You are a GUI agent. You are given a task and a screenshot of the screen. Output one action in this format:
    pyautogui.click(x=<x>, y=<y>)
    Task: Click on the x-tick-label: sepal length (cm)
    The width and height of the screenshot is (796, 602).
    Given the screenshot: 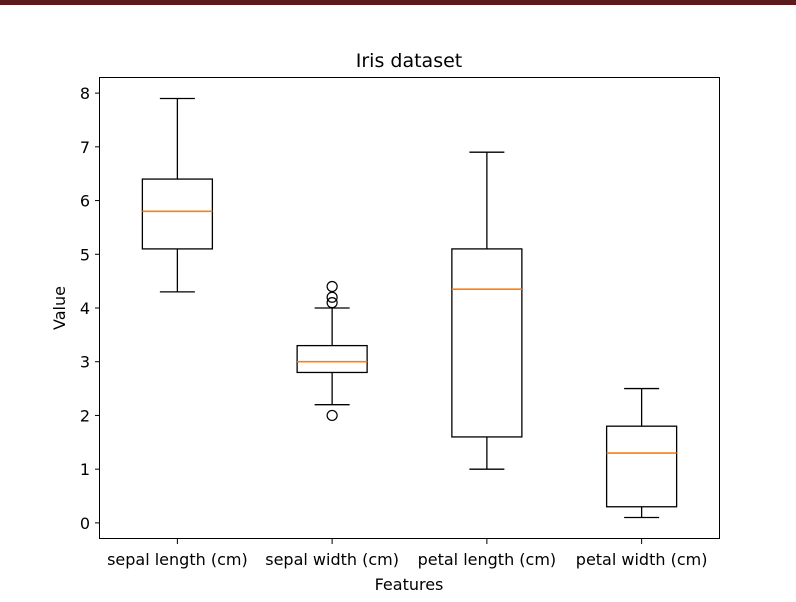 What is the action you would take?
    pyautogui.click(x=177, y=559)
    